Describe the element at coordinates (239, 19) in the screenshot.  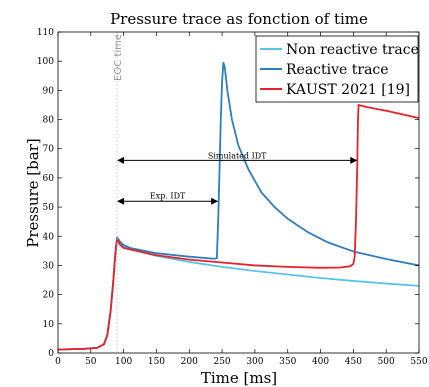
I see `chart-title: Pressure trace as fonction of time` at that location.